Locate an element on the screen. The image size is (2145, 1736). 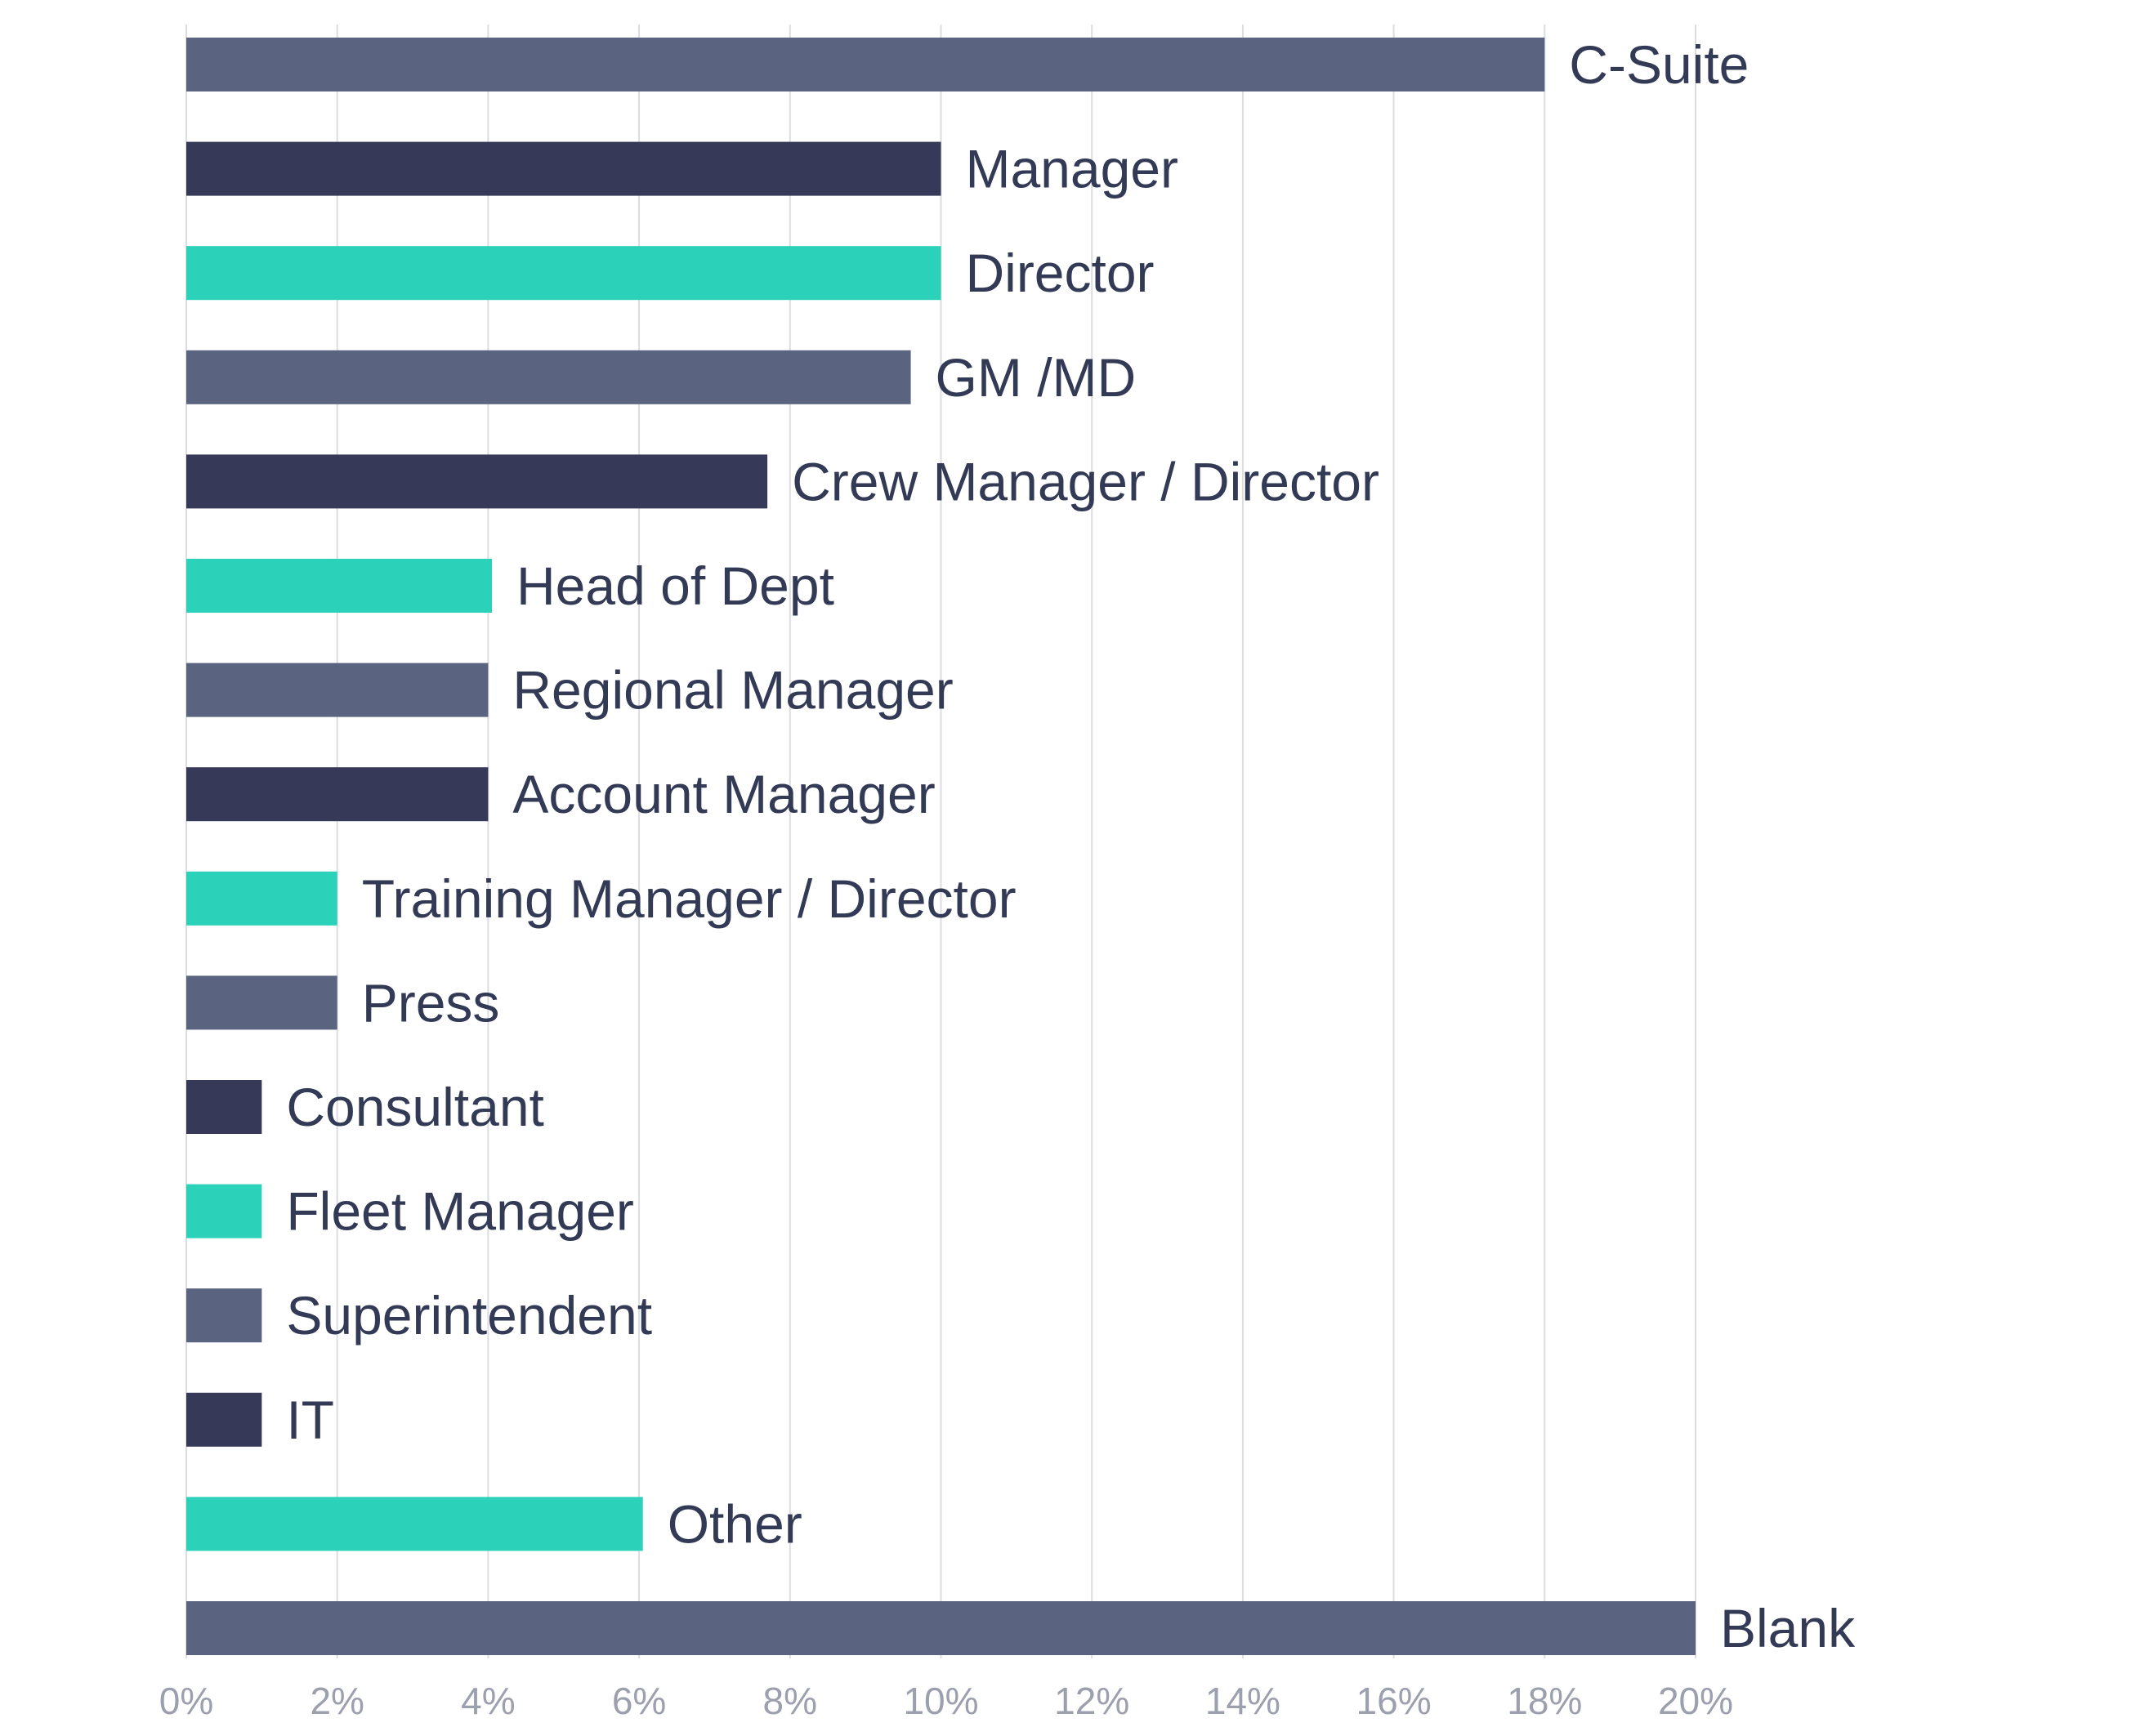
x-tick-label: 18% is located at coordinates (1544, 1701).